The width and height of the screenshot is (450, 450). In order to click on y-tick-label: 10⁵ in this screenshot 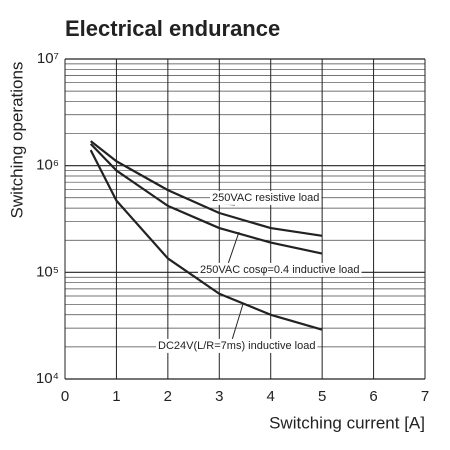, I will do `click(47, 271)`.